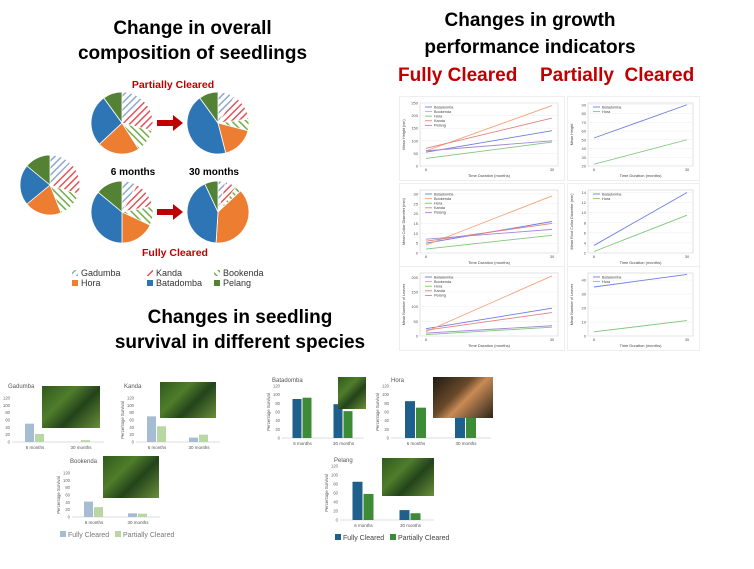 The height and width of the screenshot is (569, 754). Describe the element at coordinates (416, 223) in the screenshot. I see `y-tick-label: 15` at that location.